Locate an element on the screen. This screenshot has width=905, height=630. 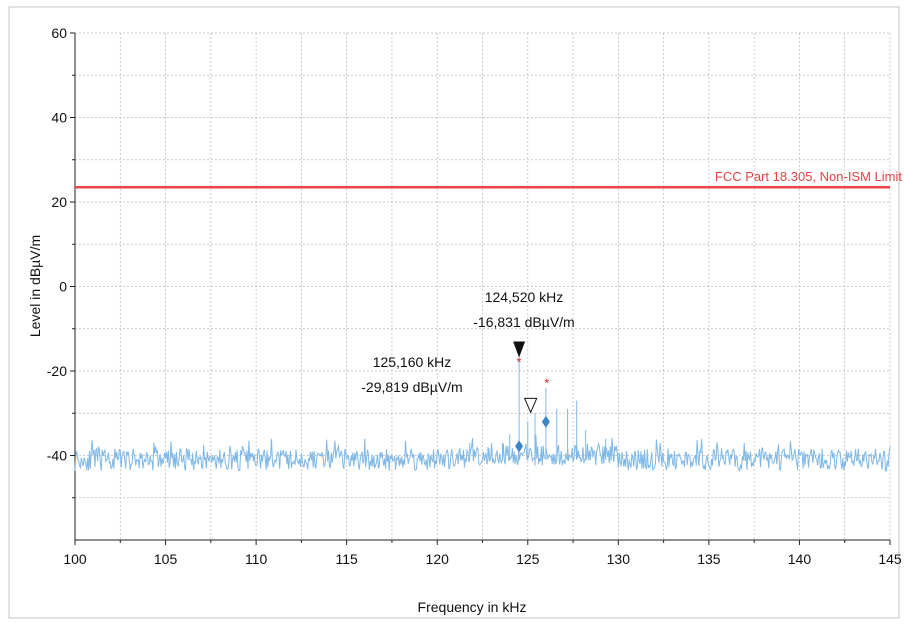
x-axis-title: Frequency in kHz is located at coordinates (472, 607).